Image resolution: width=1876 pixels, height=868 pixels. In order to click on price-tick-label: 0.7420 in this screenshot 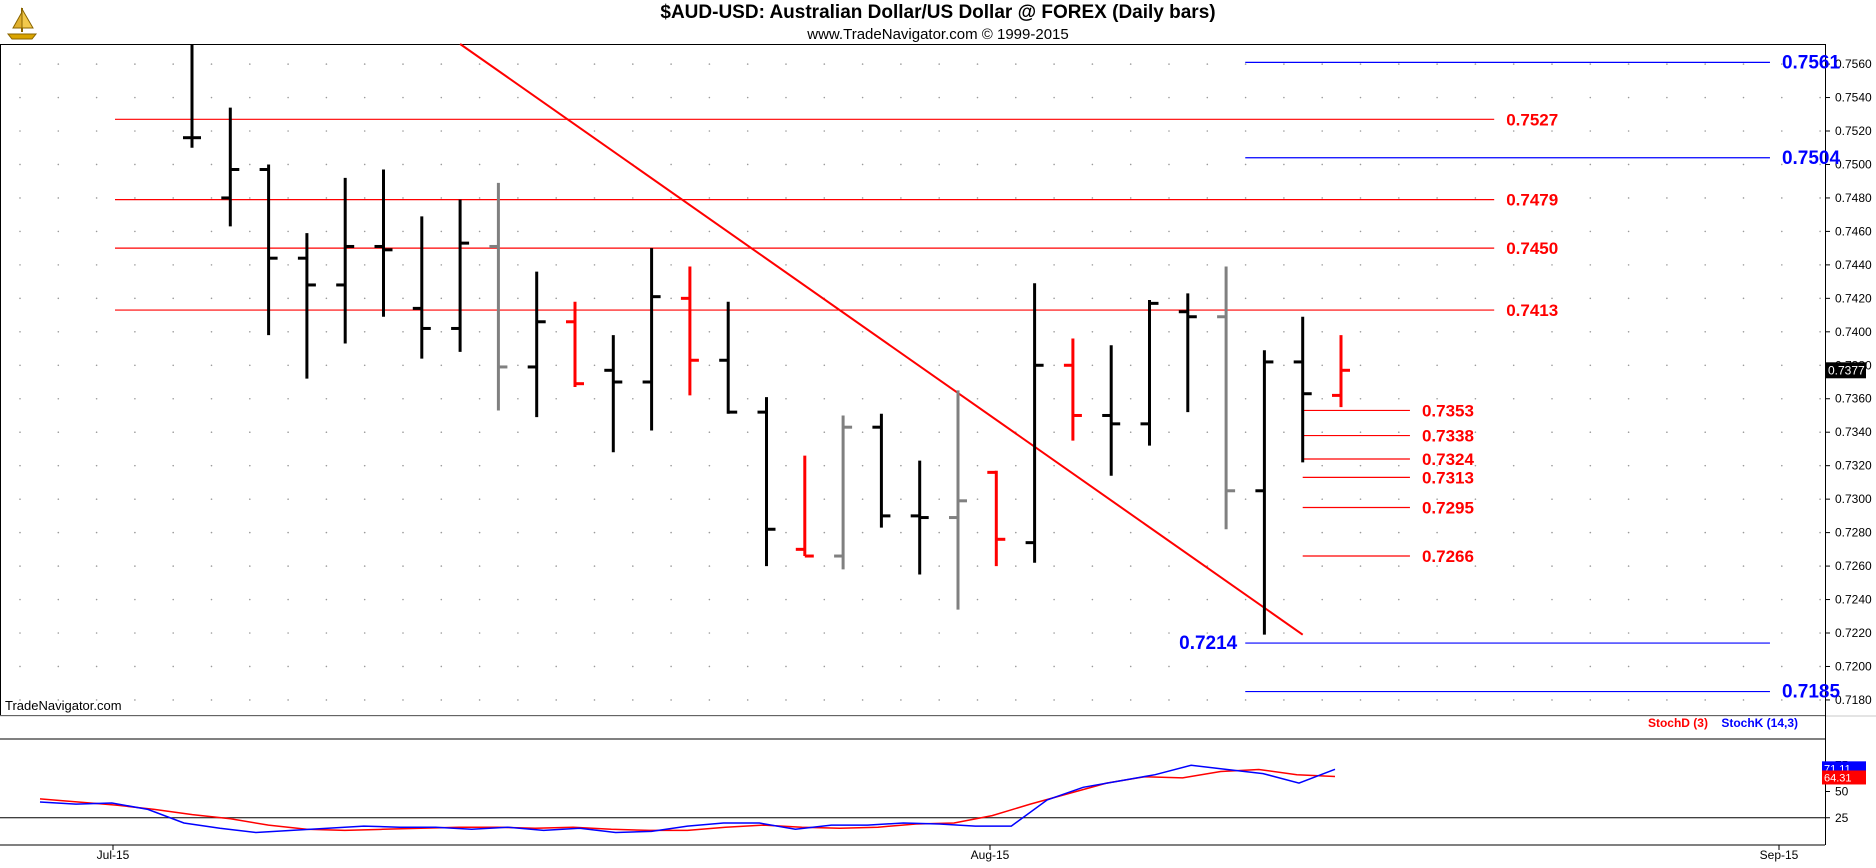, I will do `click(1853, 298)`.